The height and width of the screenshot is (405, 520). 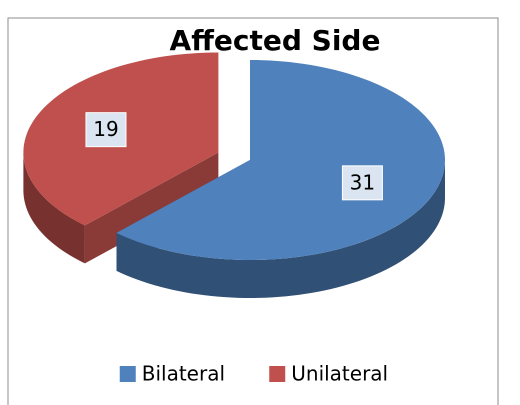 I want to click on slice-side-wall, so click(x=54, y=208).